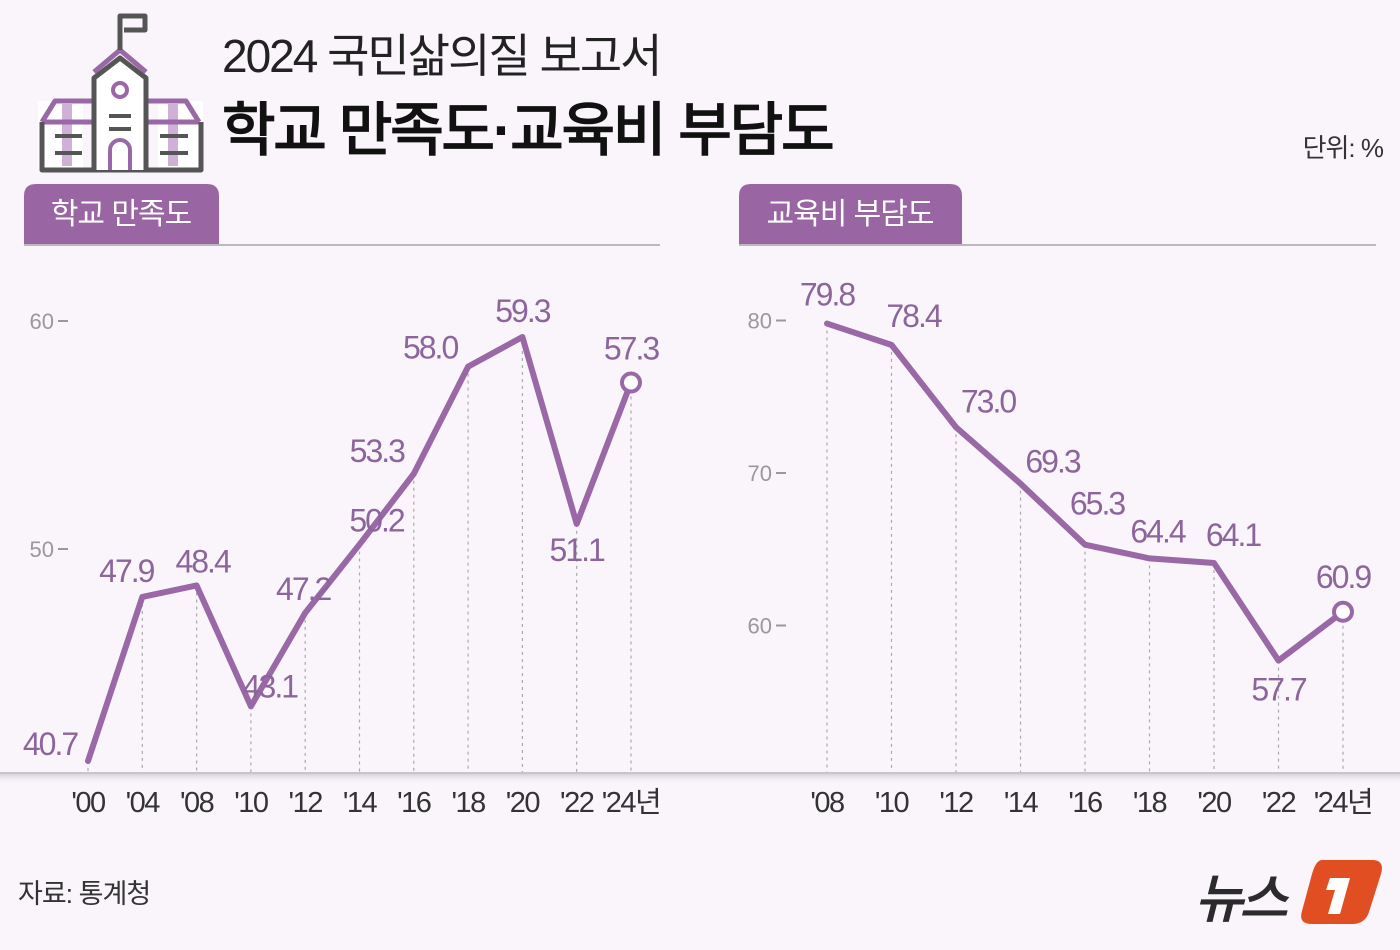  Describe the element at coordinates (1343, 577) in the screenshot. I see `data-label: 60.9` at that location.